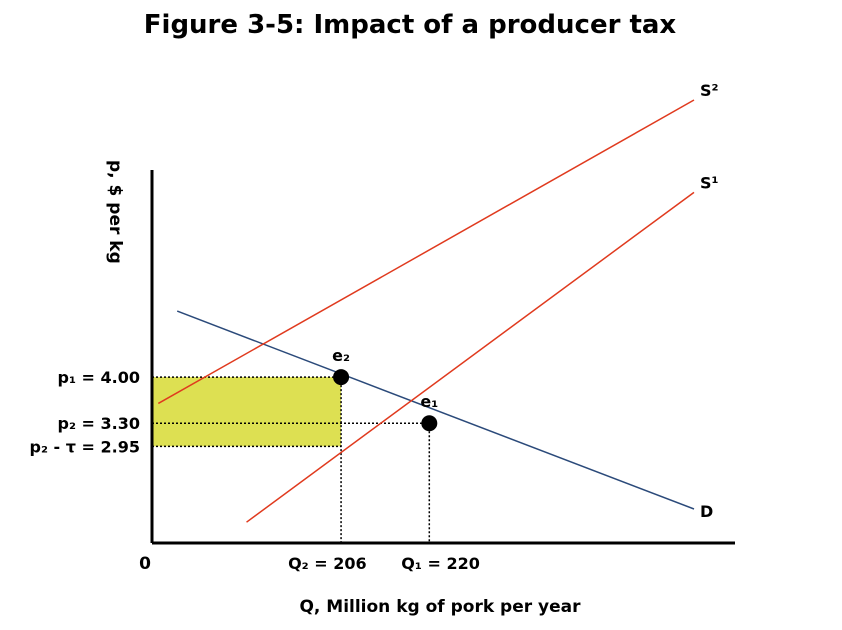 This screenshot has width=842, height=630. I want to click on curve-label: S¹, so click(709, 182).